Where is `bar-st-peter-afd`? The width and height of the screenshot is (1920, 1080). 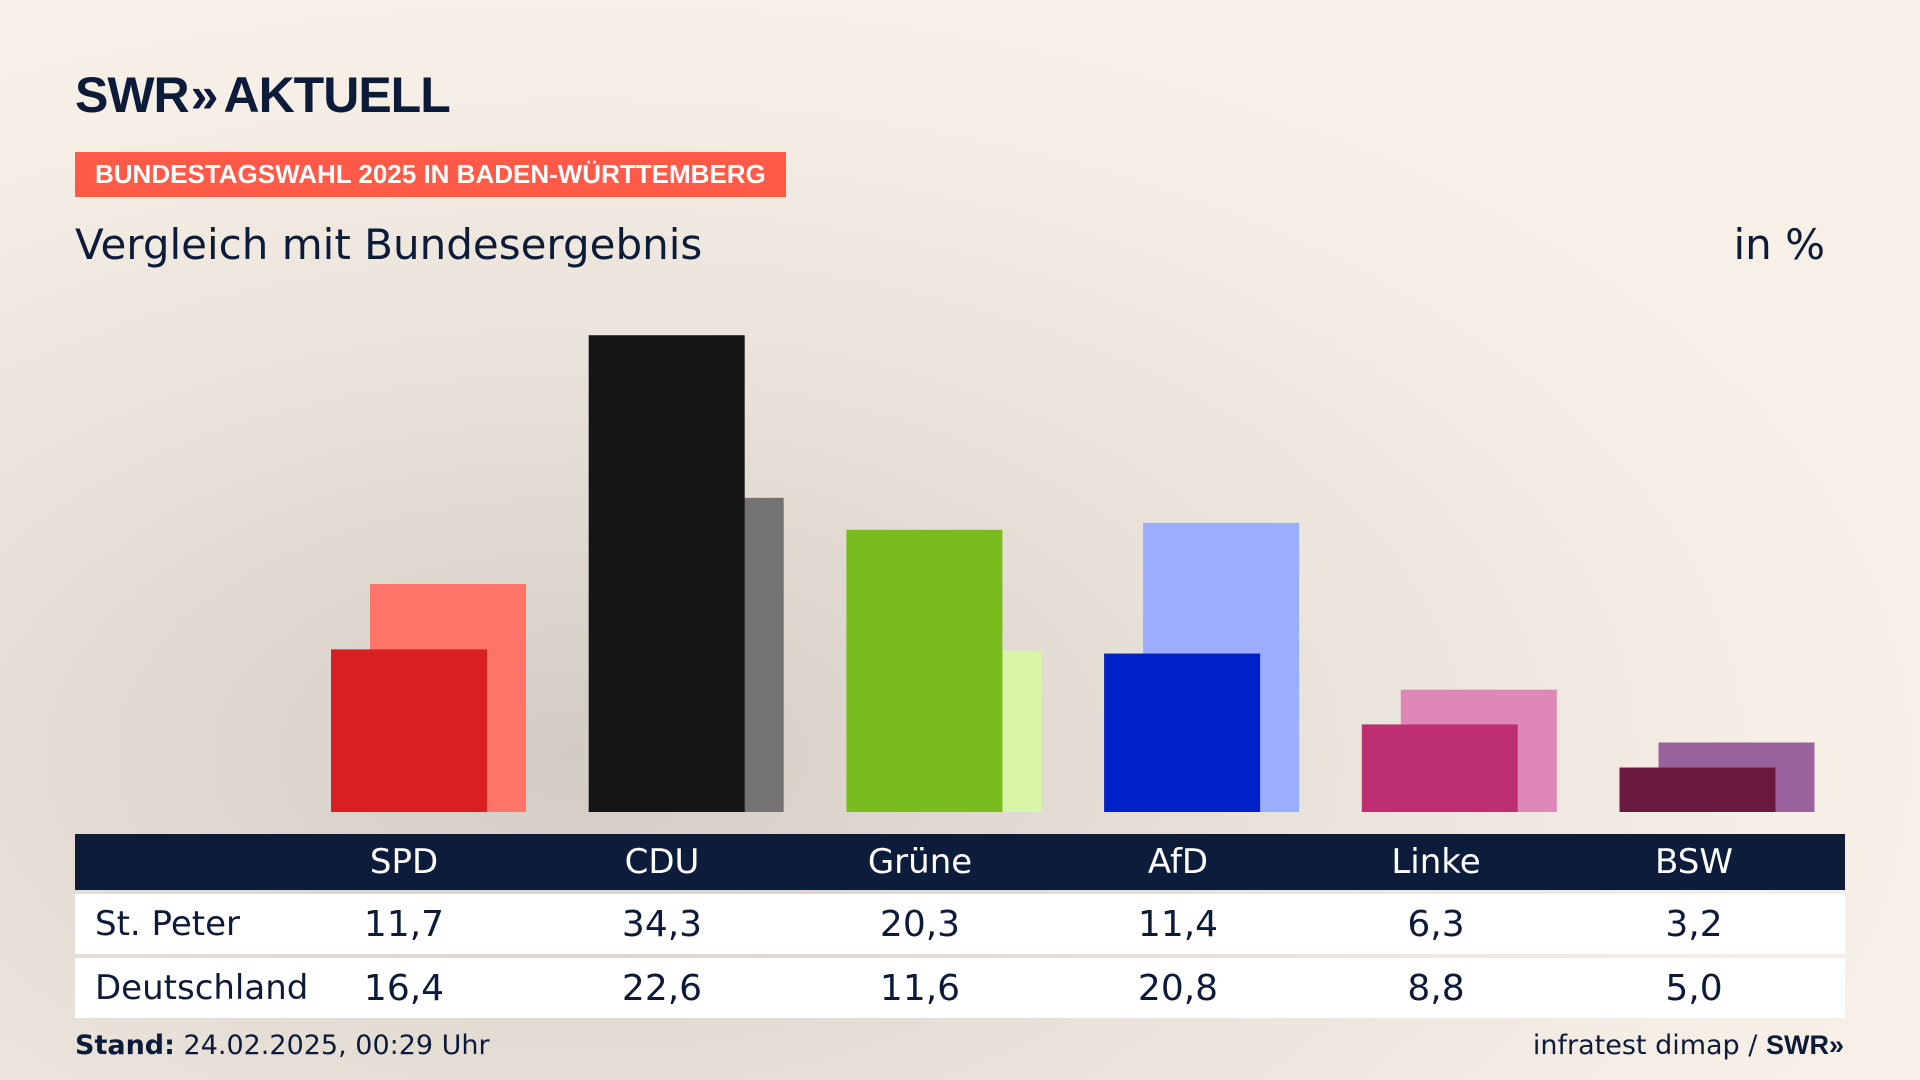 bar-st-peter-afd is located at coordinates (1182, 732).